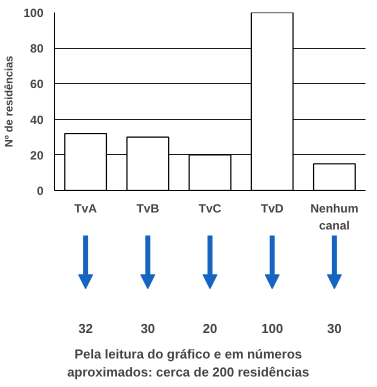 The width and height of the screenshot is (377, 387). What do you see at coordinates (210, 209) in the screenshot?
I see `x-tick-label: TvC` at bounding box center [210, 209].